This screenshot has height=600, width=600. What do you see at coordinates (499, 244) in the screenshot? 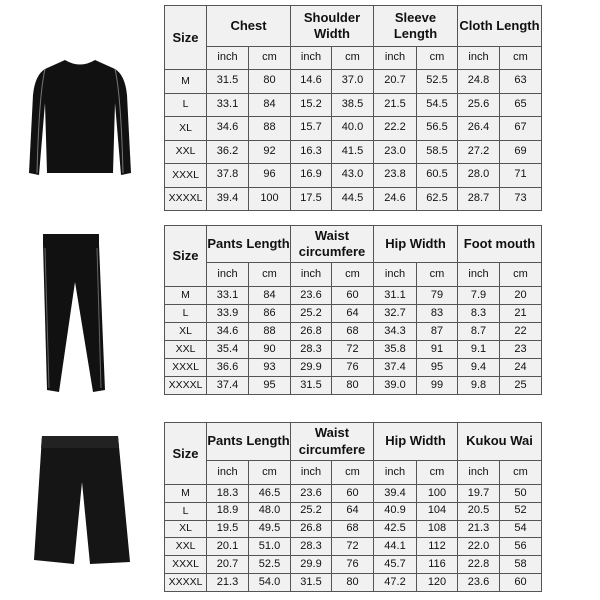
I see `column-header: Foot mouth` at bounding box center [499, 244].